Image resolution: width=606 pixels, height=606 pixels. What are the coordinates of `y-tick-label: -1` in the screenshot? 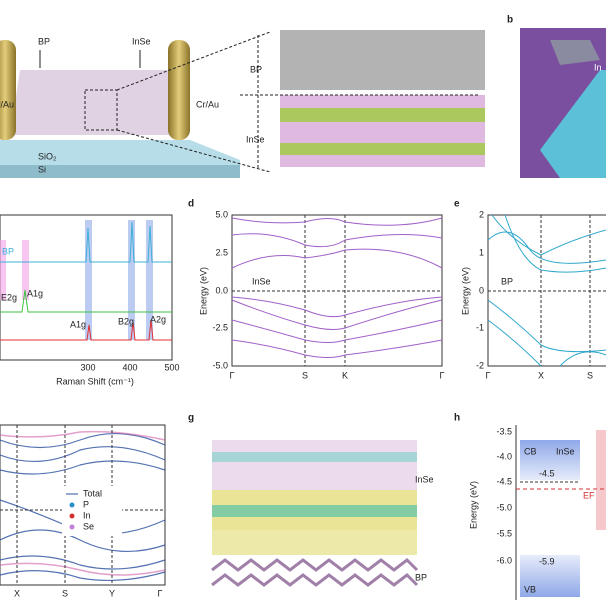 It's located at (480, 327).